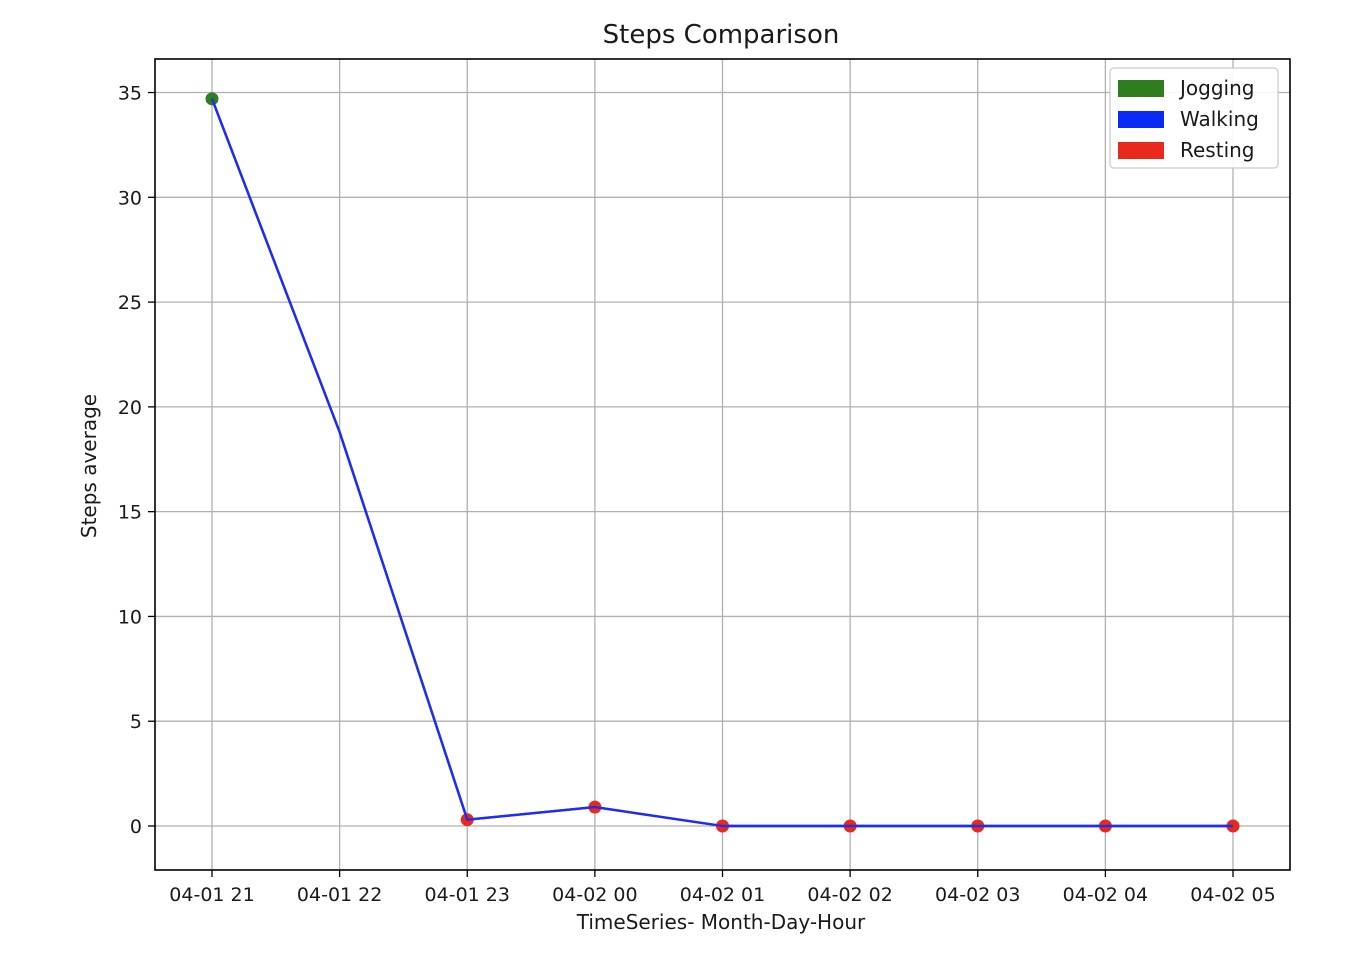 The width and height of the screenshot is (1362, 968). What do you see at coordinates (136, 460) in the screenshot?
I see `y-tick-layer: 0 5 10 15 20 25 30 35` at bounding box center [136, 460].